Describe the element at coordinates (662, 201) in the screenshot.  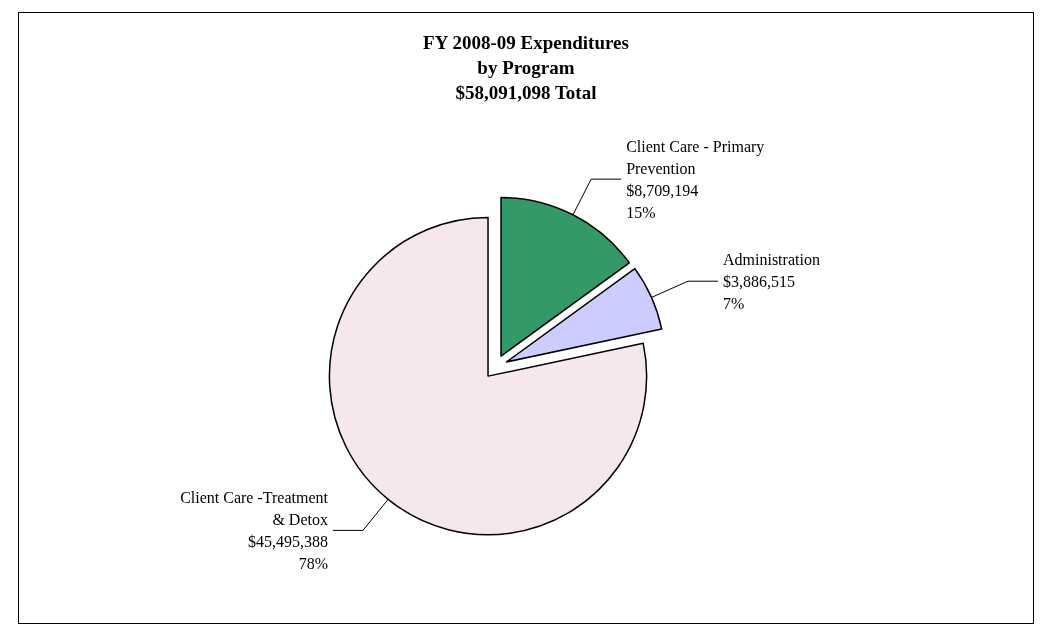
I see `data-label: $8,709,194 15%` at that location.